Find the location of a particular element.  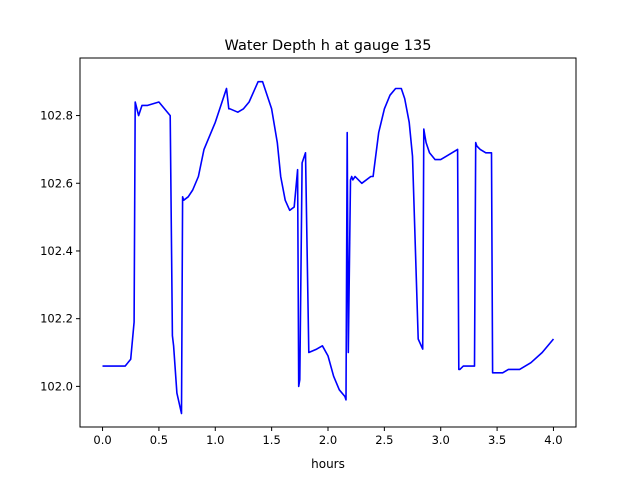

x-tick-label: 2.0 is located at coordinates (328, 440).